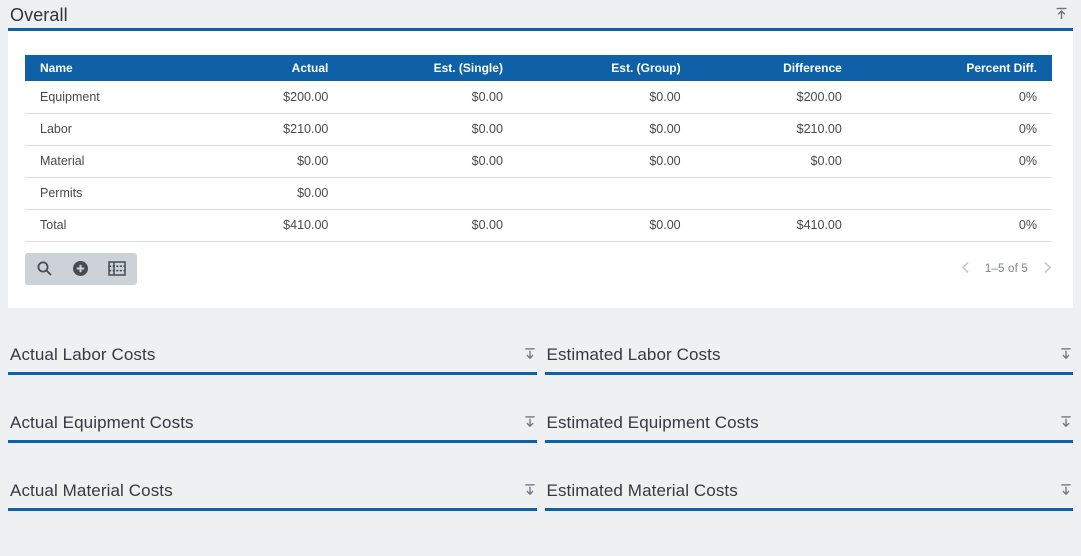 The height and width of the screenshot is (556, 1081). What do you see at coordinates (39, 14) in the screenshot?
I see `page-title: Overall` at bounding box center [39, 14].